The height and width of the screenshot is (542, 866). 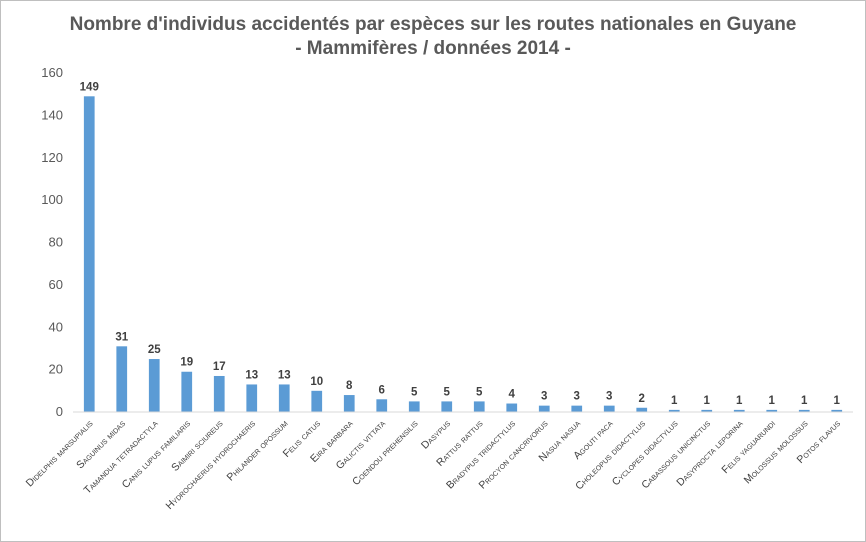 What do you see at coordinates (316, 382) in the screenshot?
I see `data-label: 10` at bounding box center [316, 382].